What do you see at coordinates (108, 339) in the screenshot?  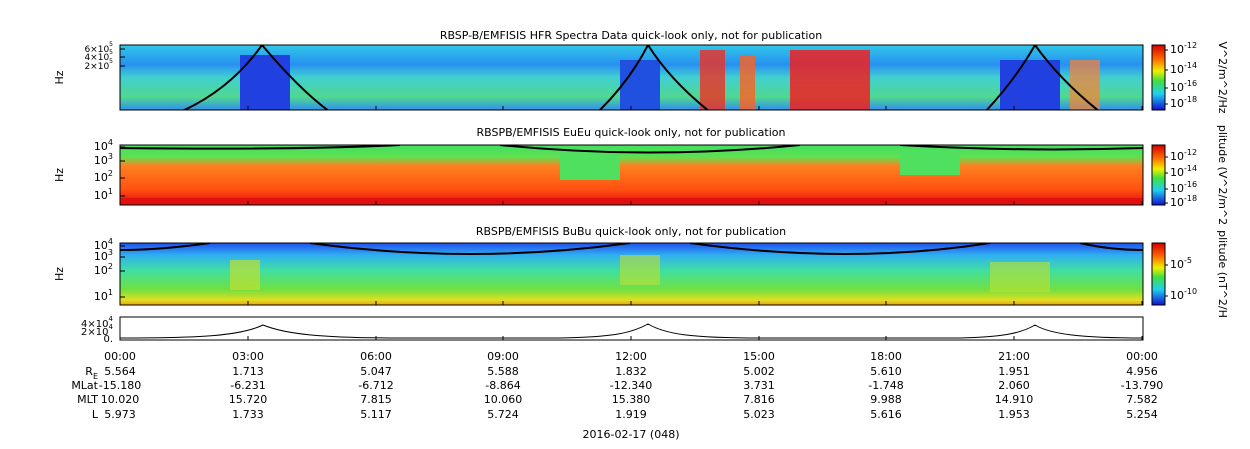 I see `tick-label: 0.` at bounding box center [108, 339].